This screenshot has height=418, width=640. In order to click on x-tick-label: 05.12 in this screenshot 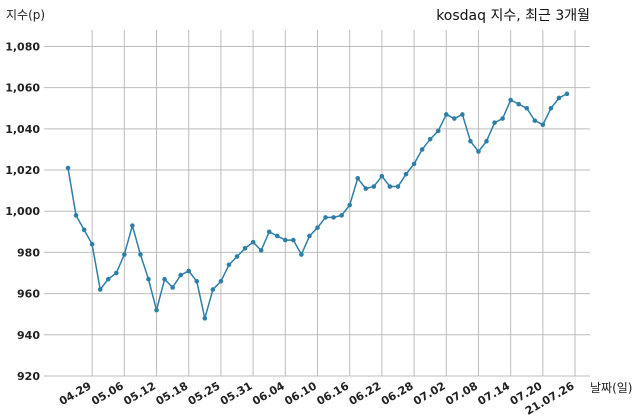, I will do `click(139, 393)`.